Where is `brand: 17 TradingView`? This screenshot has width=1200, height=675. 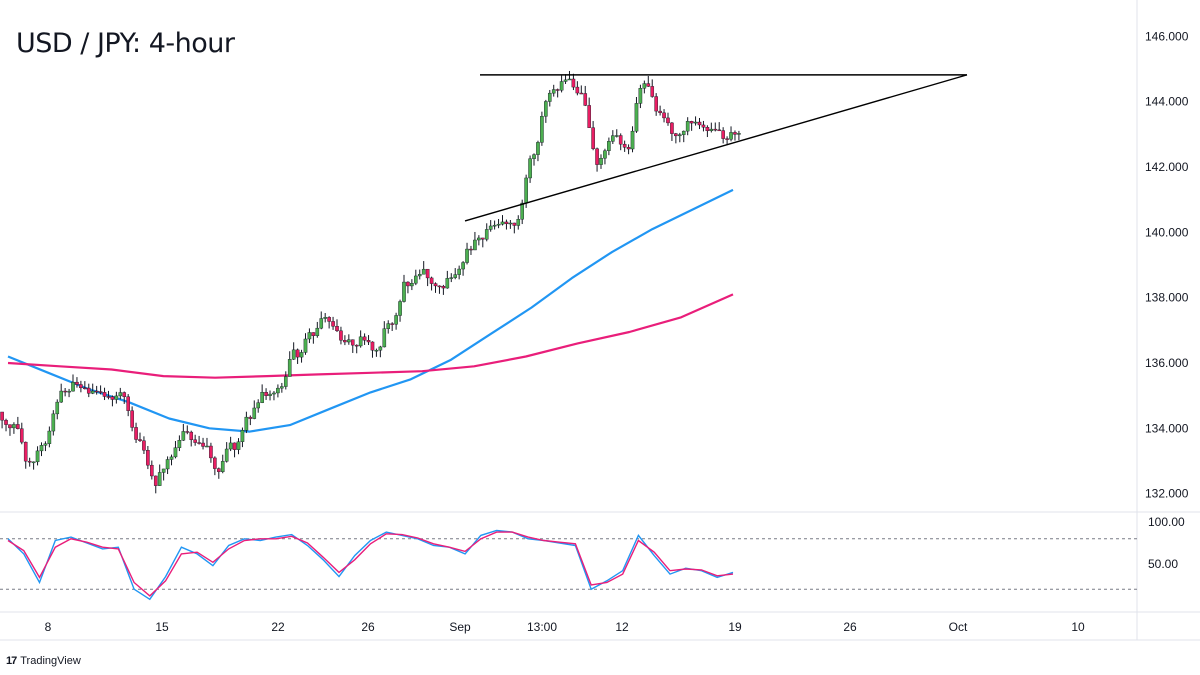 brand: 17 TradingView is located at coordinates (43, 661).